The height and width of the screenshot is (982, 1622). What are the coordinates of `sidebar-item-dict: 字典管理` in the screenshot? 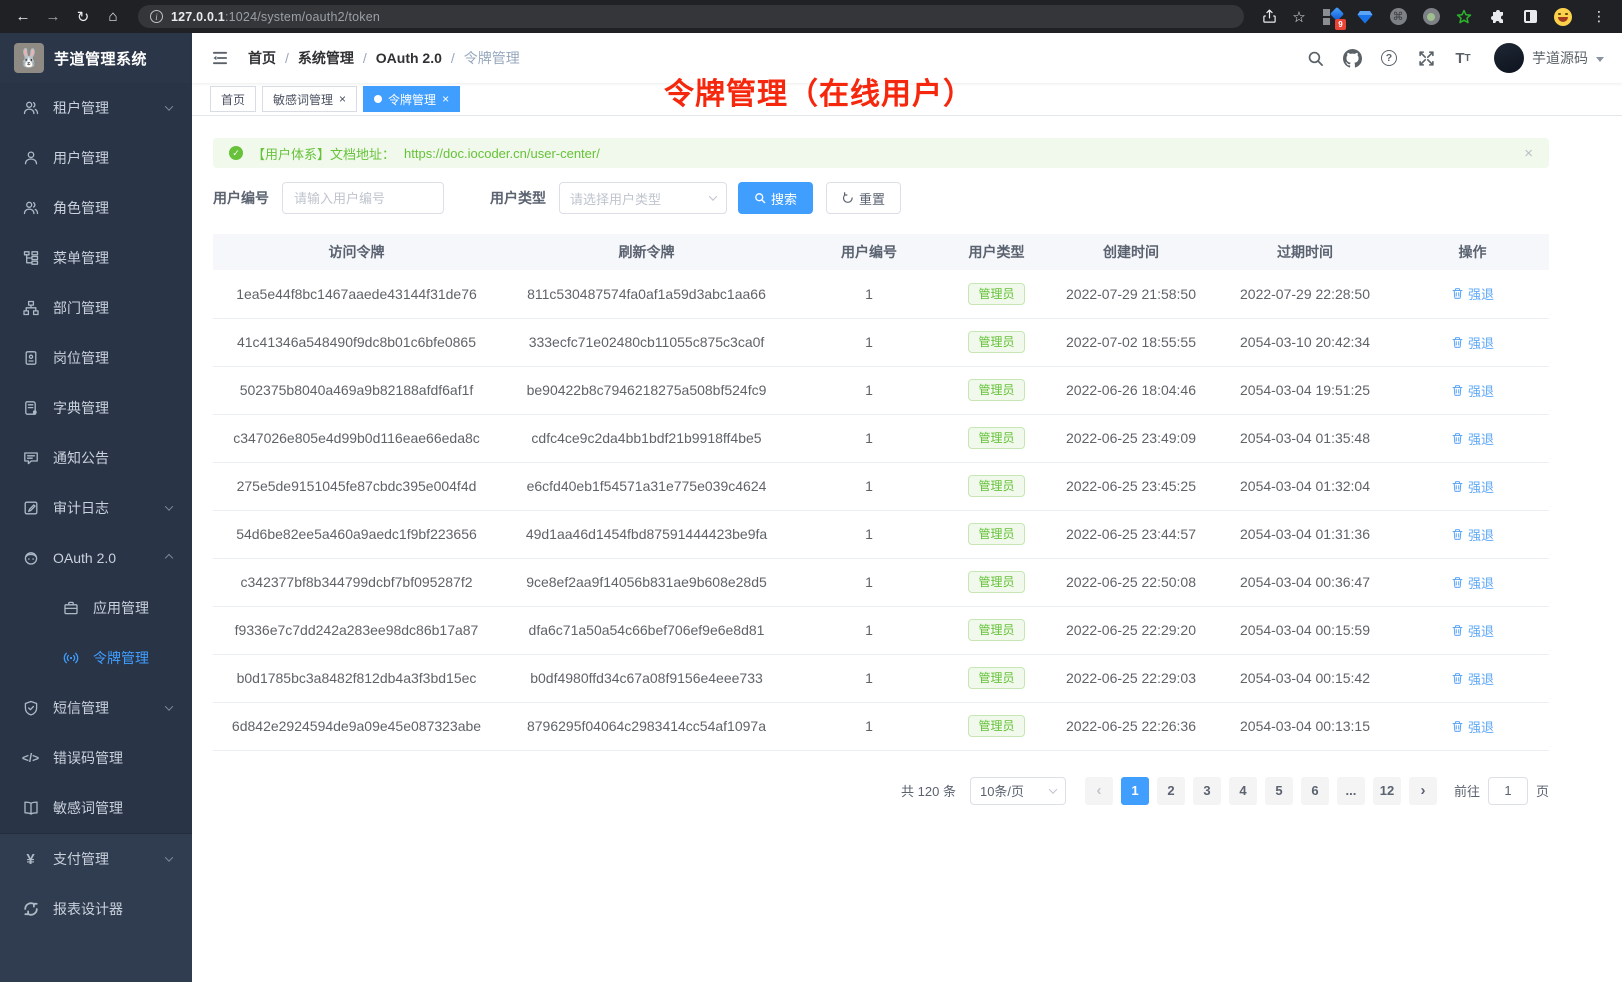 It's located at (96, 408).